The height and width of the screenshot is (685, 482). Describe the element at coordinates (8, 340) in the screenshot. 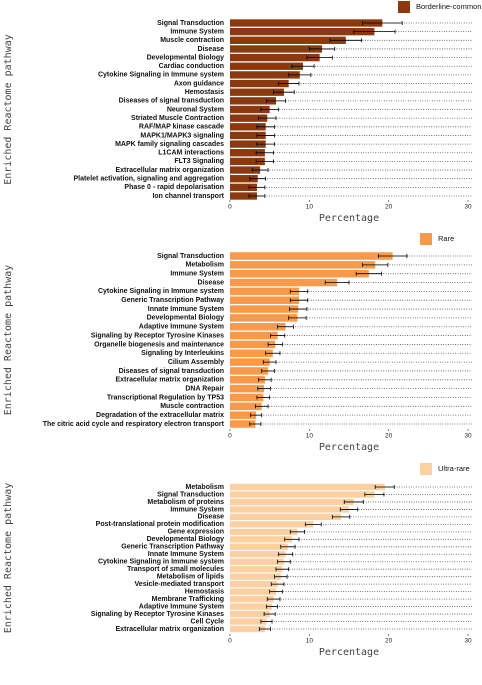

I see `y-axis-label: Enriched Reactome pathway` at that location.